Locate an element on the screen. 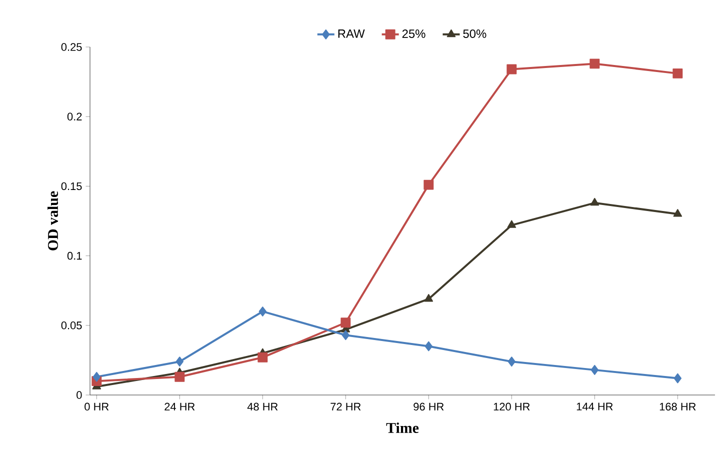 The image size is (718, 475). legend-label: 50% is located at coordinates (474, 33).